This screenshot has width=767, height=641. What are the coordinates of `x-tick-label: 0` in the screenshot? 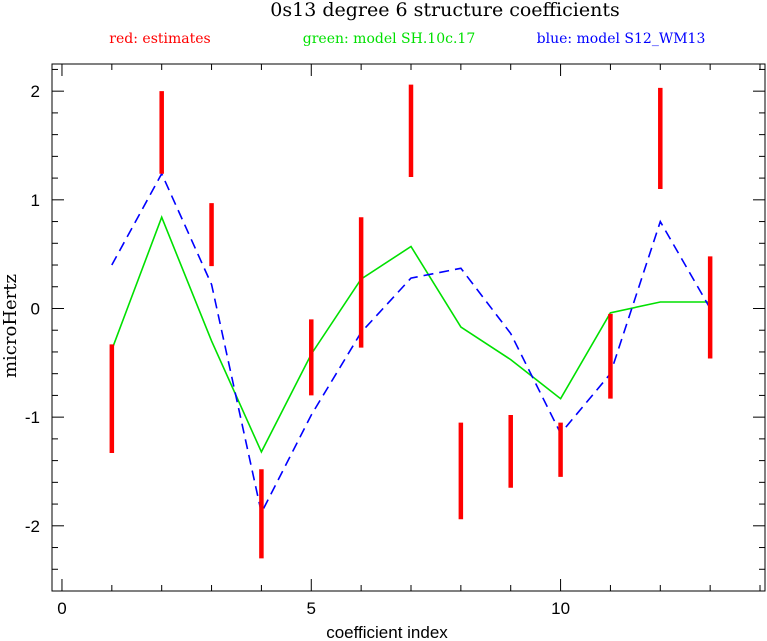 It's located at (61, 608).